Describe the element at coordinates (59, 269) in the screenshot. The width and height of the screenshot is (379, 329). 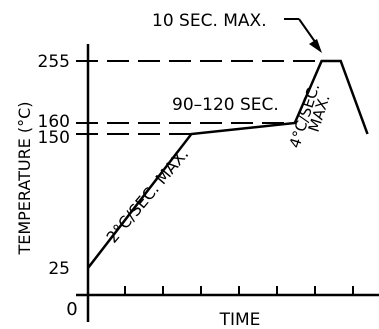
I see `y-tick-label-25: 25` at that location.